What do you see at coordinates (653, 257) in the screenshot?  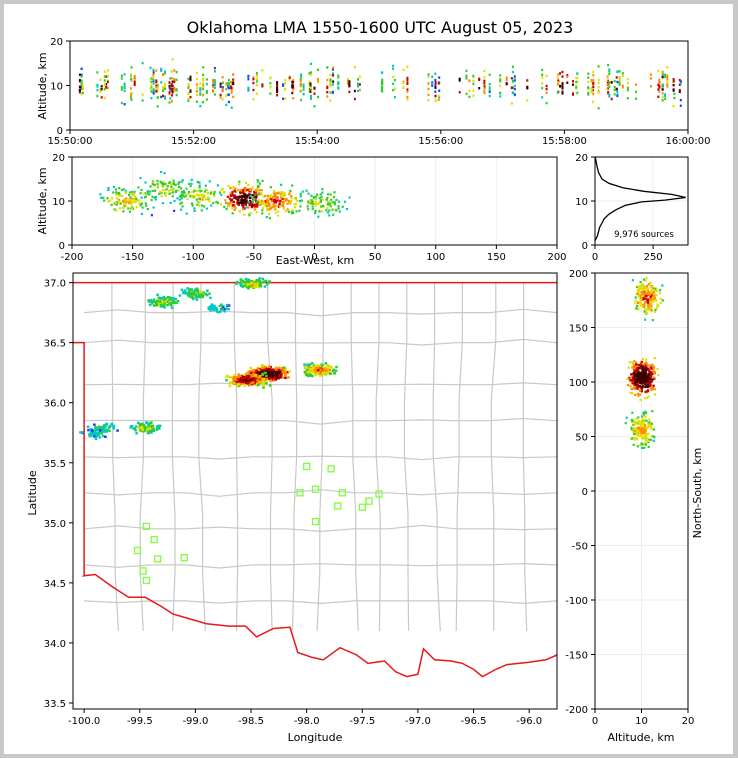 I see `xtick-label: 250` at bounding box center [653, 257].